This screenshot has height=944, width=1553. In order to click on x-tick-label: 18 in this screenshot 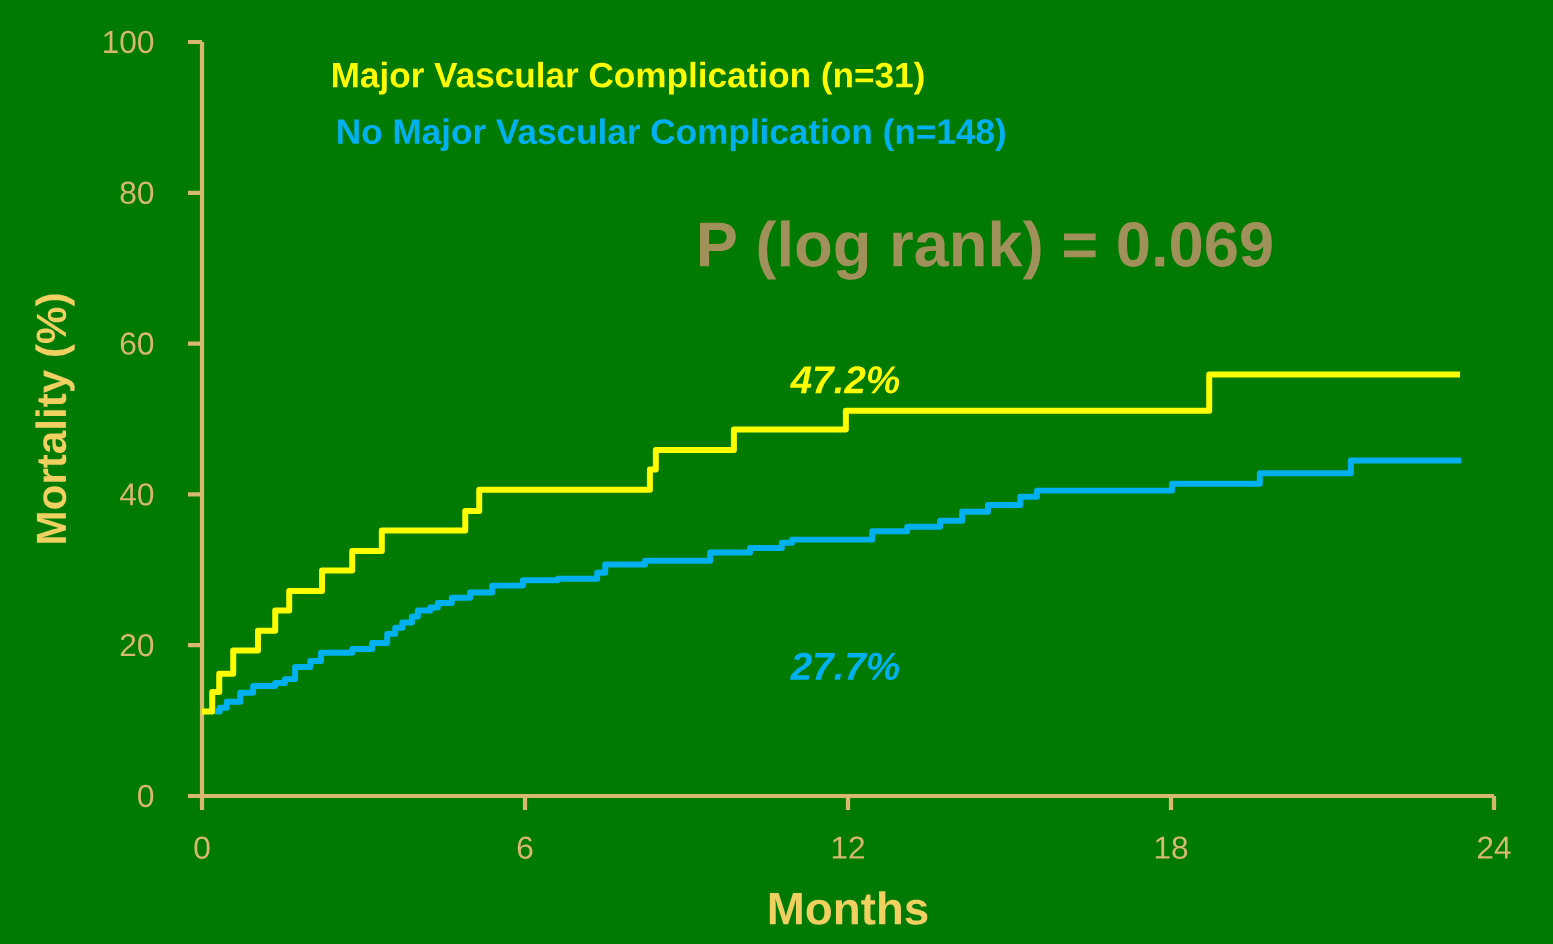, I will do `click(1171, 847)`.